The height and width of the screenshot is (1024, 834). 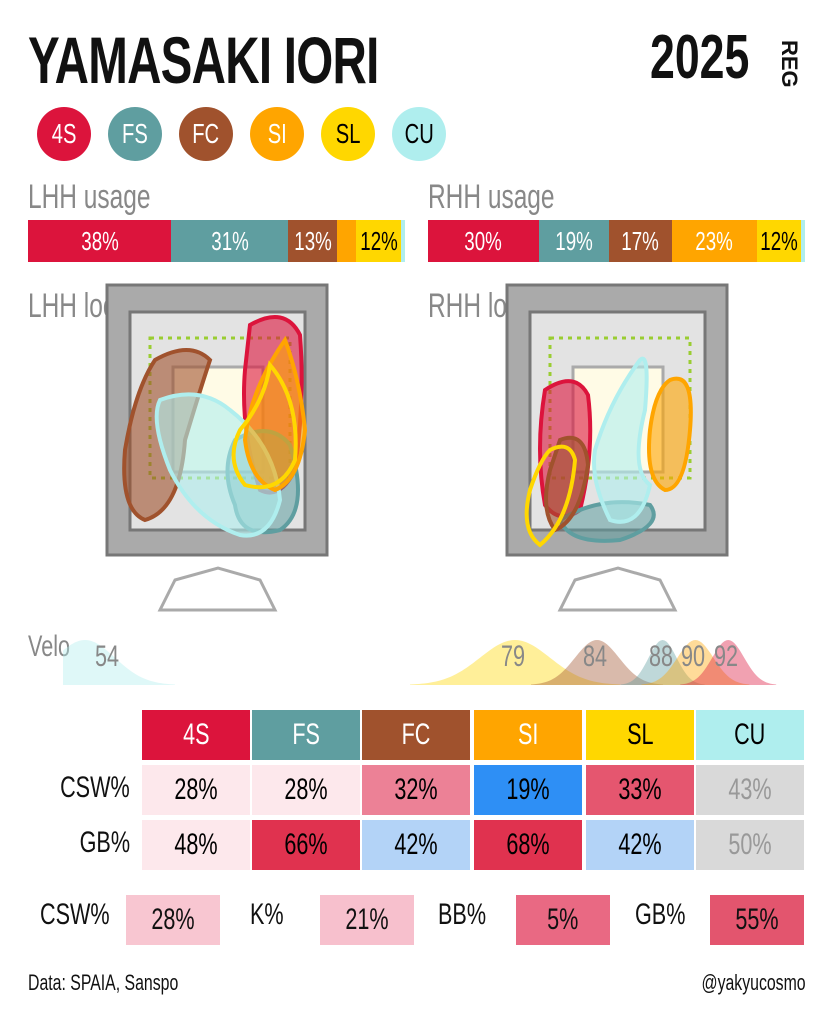 I want to click on summary-label: K%, so click(x=267, y=914).